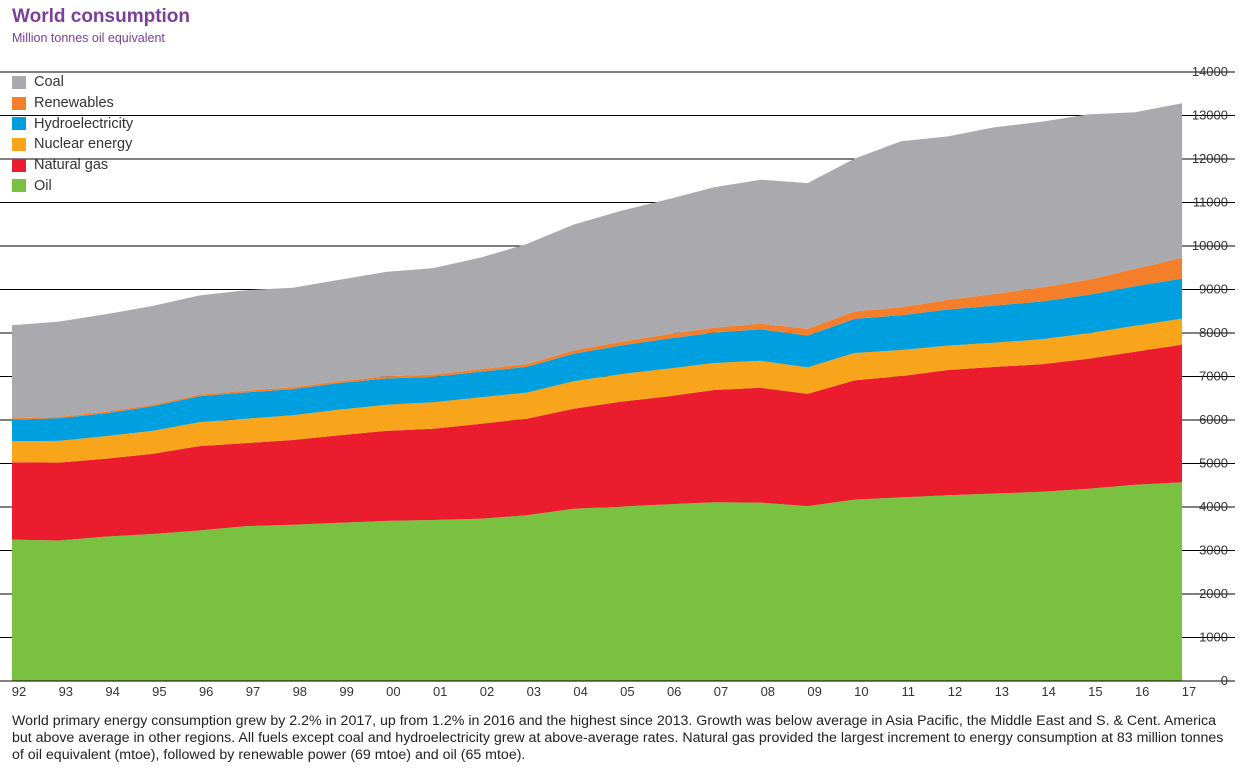 Image resolution: width=1250 pixels, height=781 pixels. I want to click on x-tick-label: 07, so click(721, 691).